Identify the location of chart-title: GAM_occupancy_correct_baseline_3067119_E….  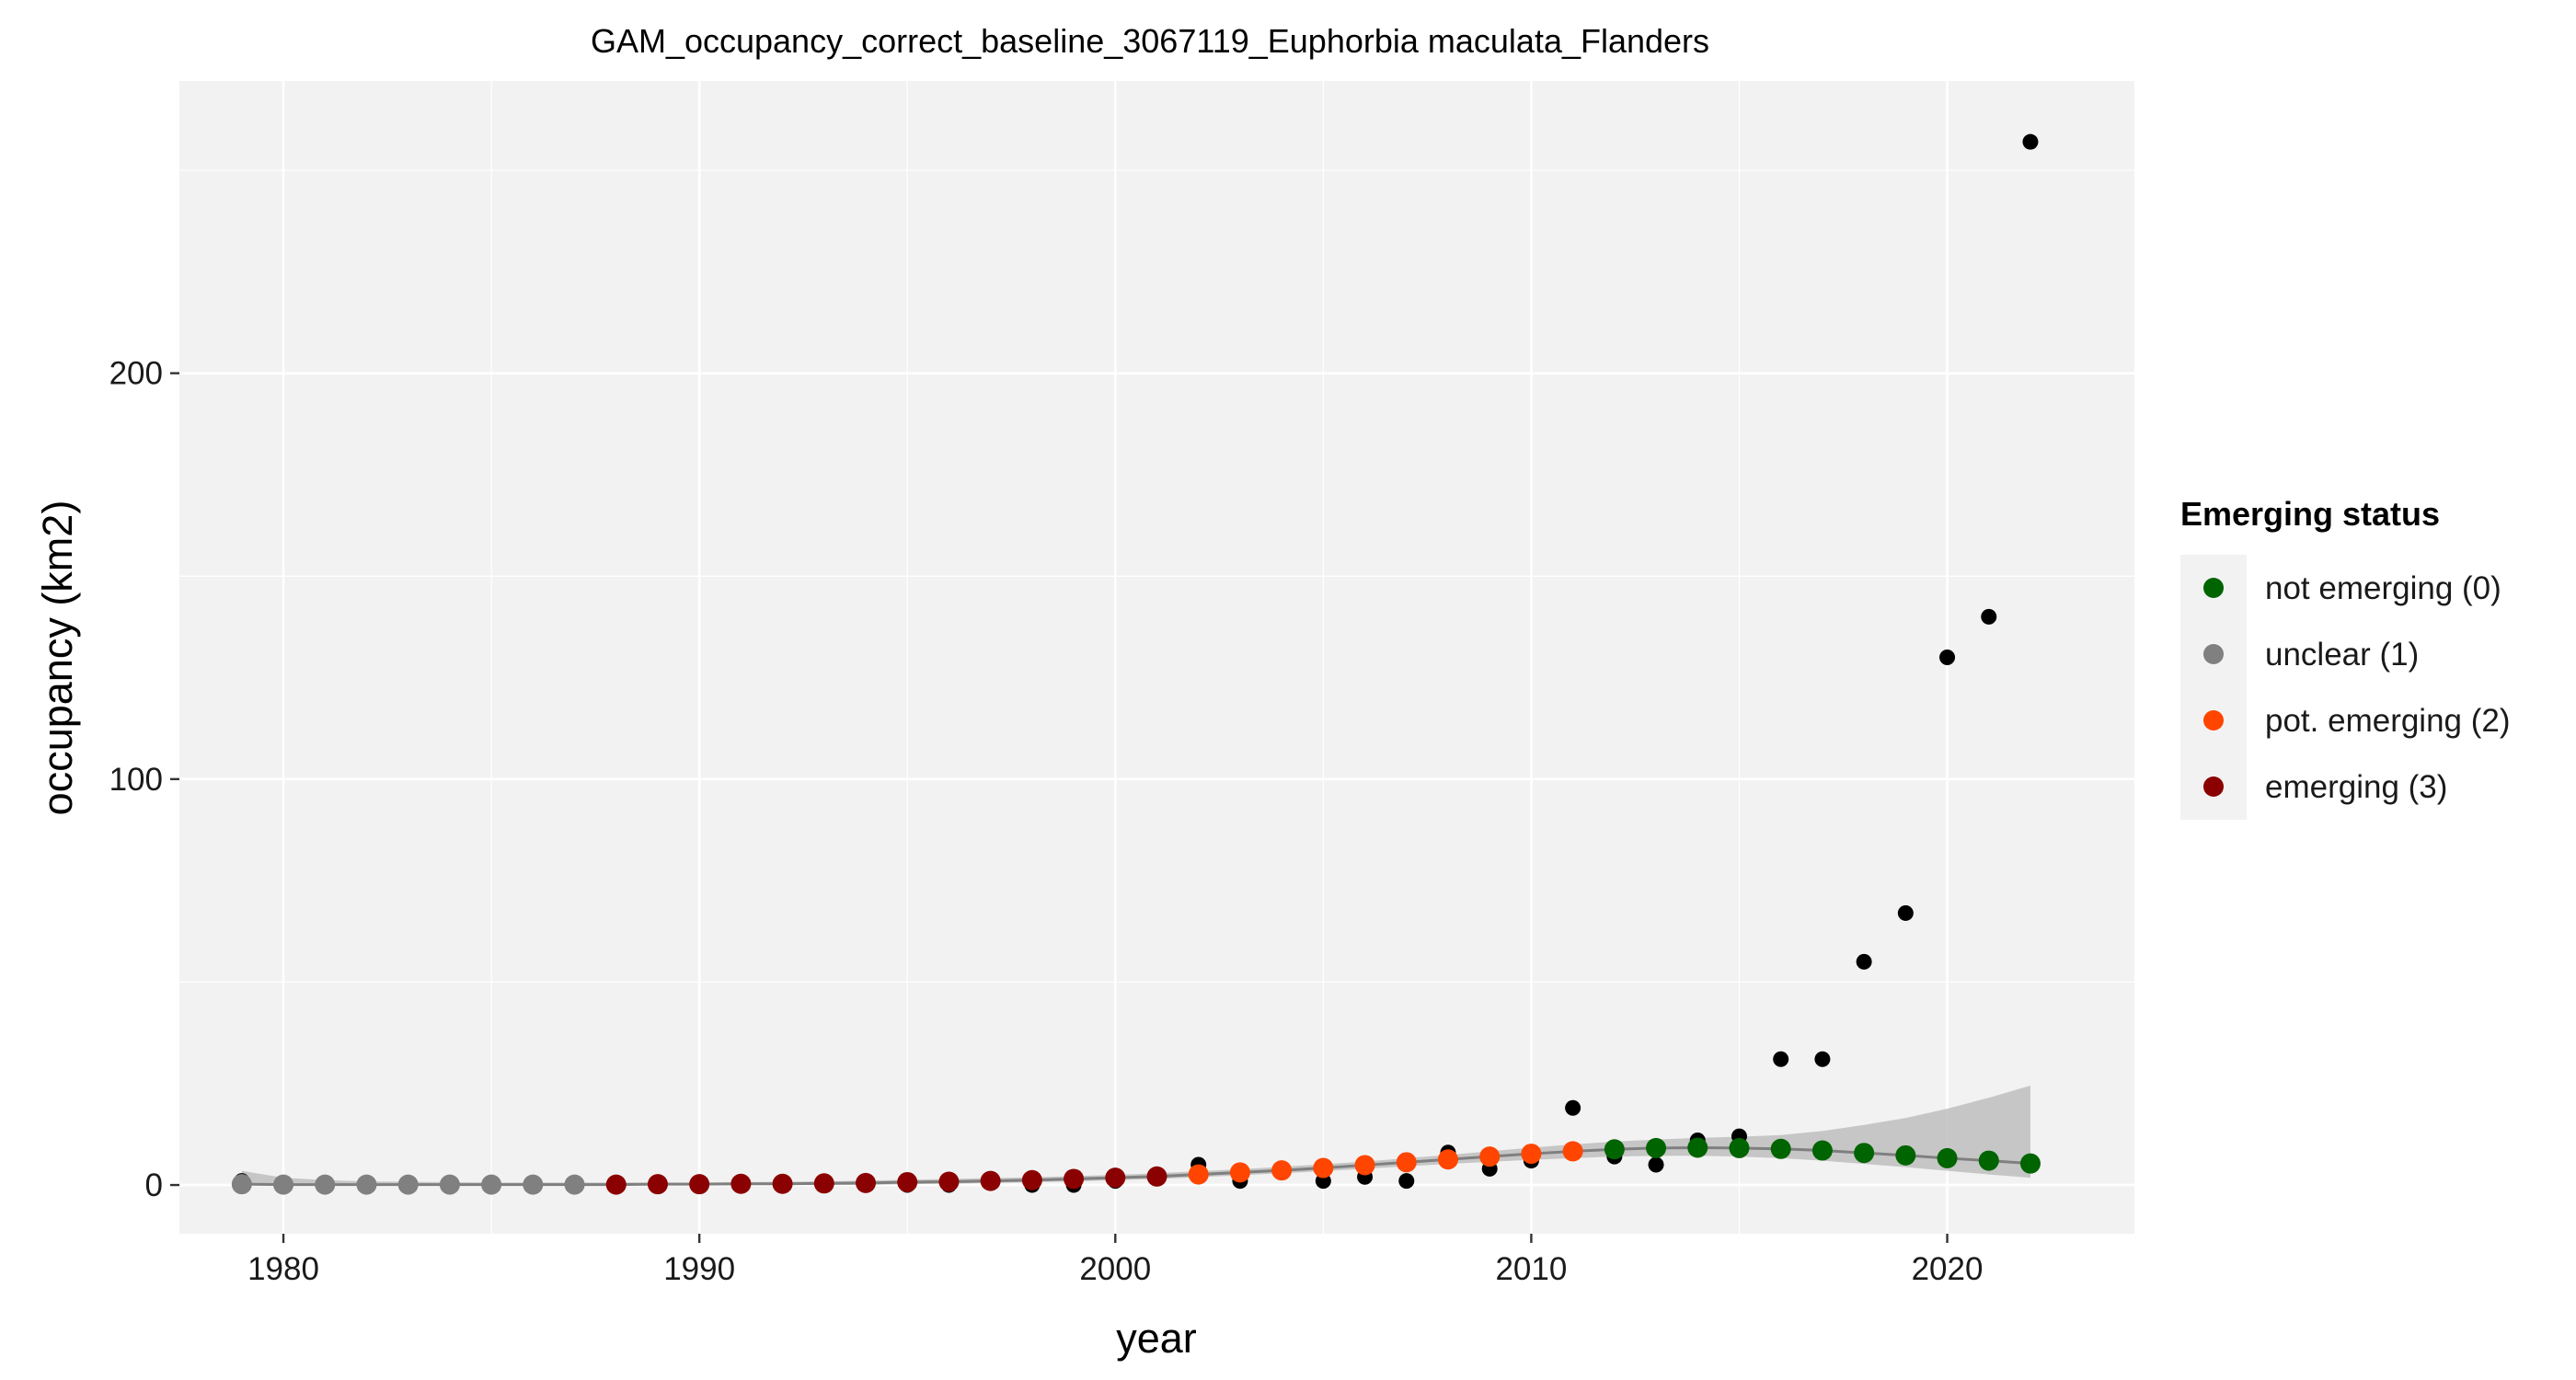
(1150, 41).